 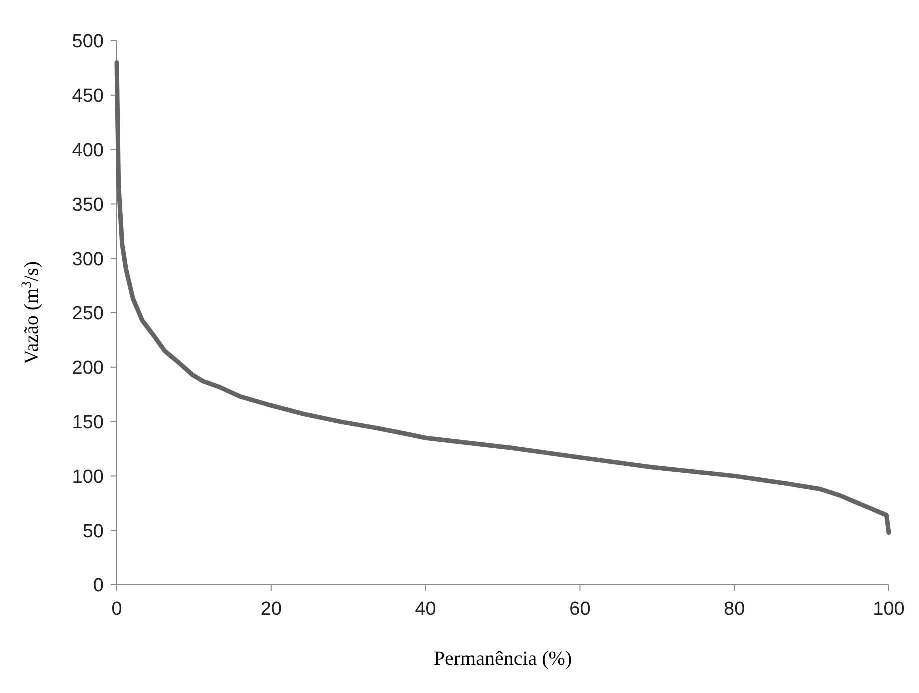 I want to click on y-tick-label: 150, so click(x=88, y=423).